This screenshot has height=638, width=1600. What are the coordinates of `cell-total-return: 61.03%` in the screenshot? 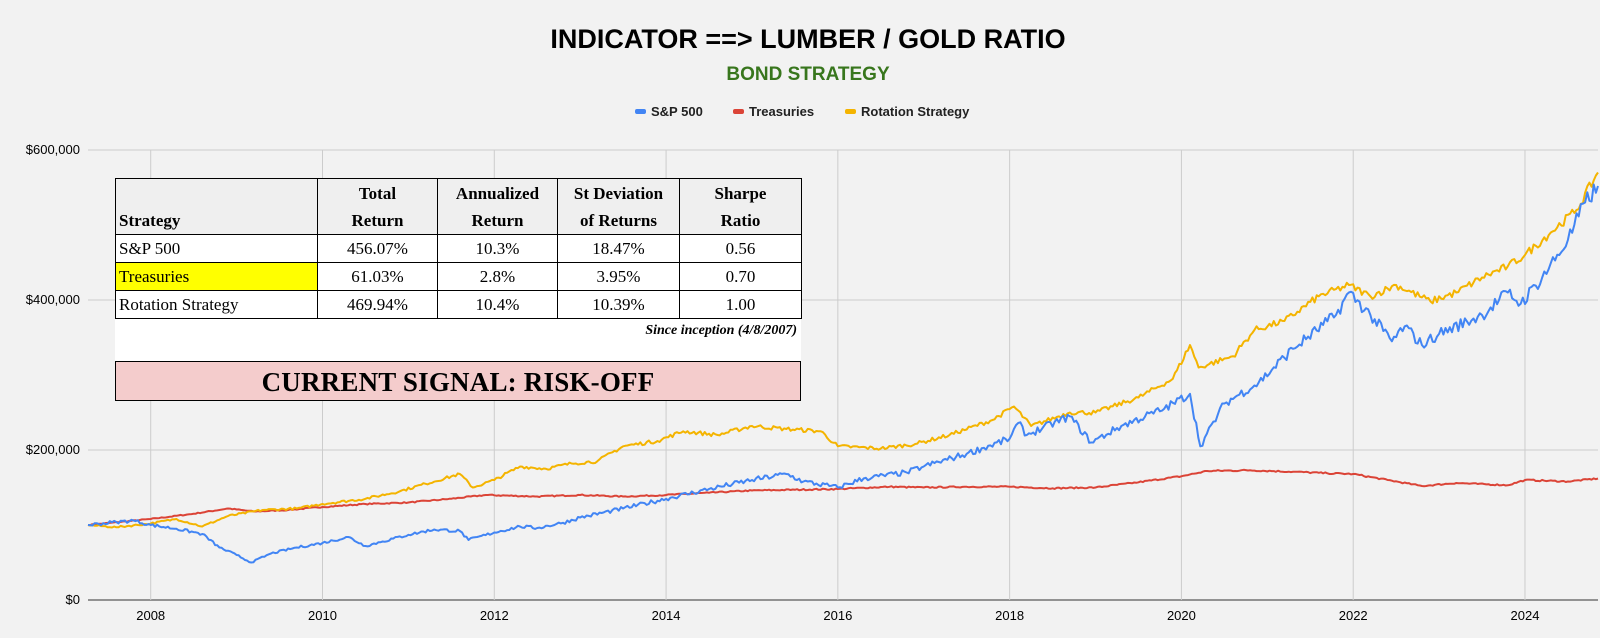 It's located at (377, 276).